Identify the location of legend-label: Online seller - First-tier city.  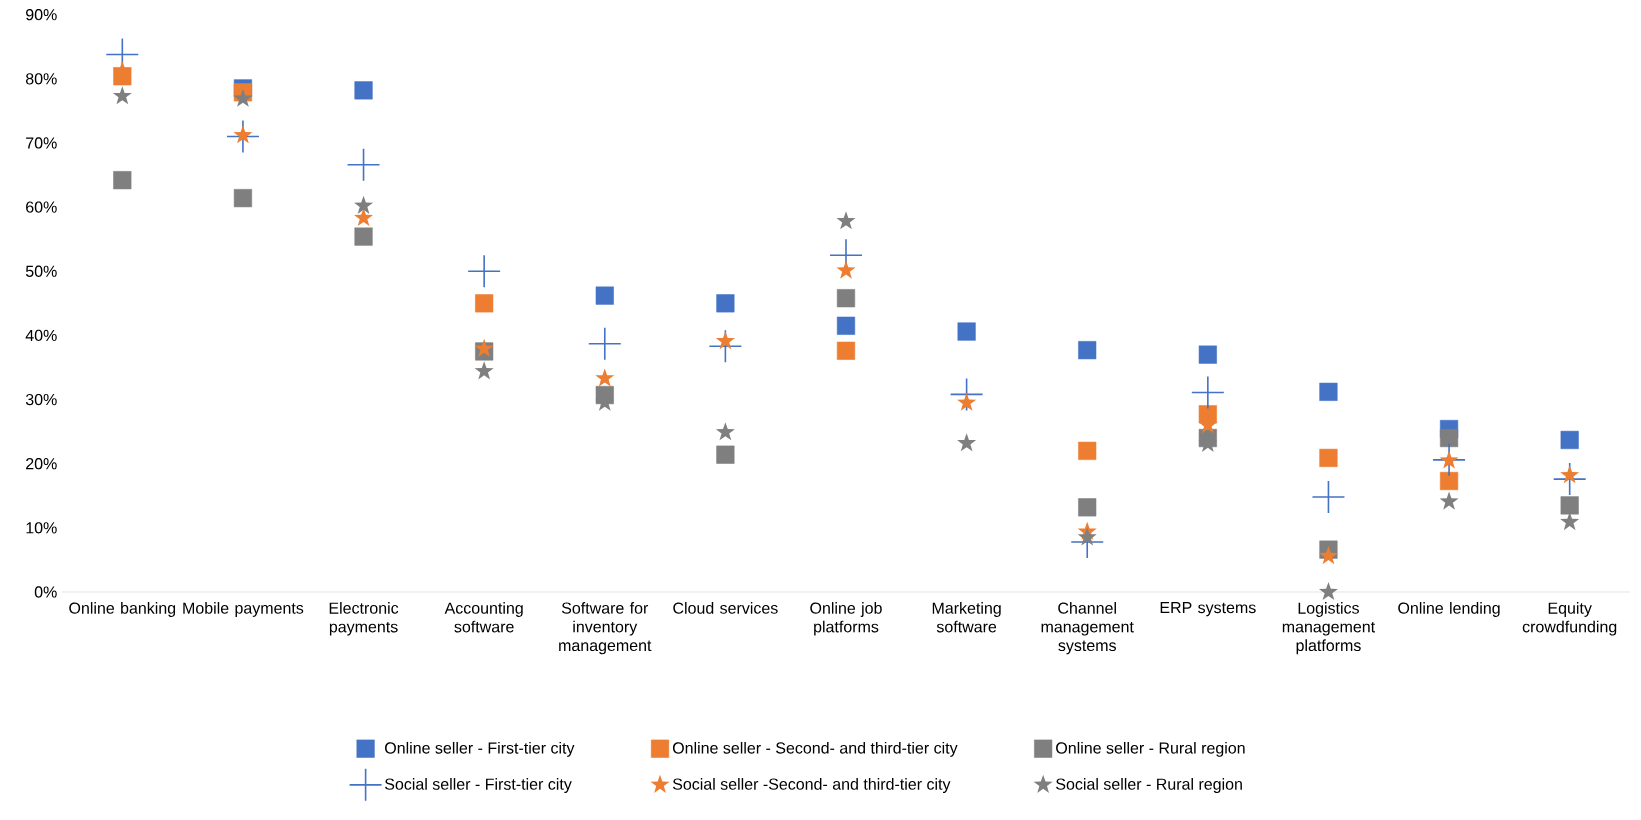
(480, 749).